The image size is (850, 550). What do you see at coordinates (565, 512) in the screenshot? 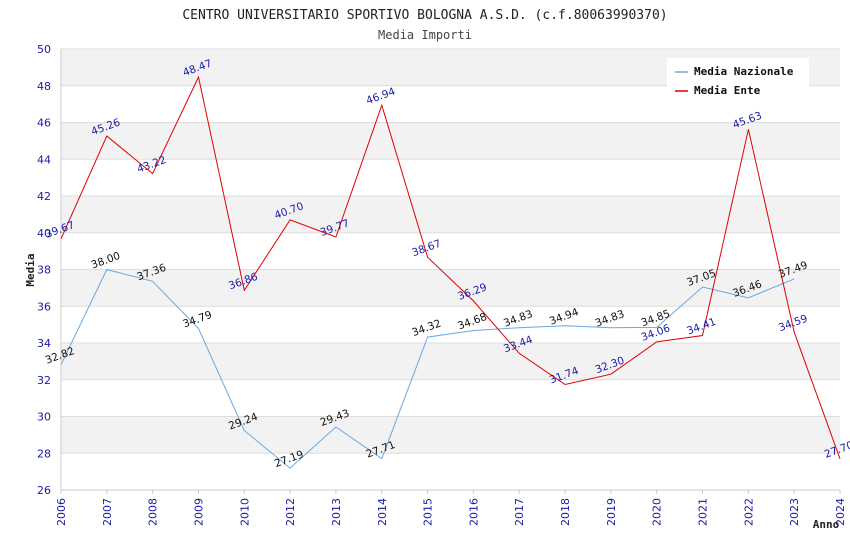
I see `x-tick-label: 2018` at bounding box center [565, 512].